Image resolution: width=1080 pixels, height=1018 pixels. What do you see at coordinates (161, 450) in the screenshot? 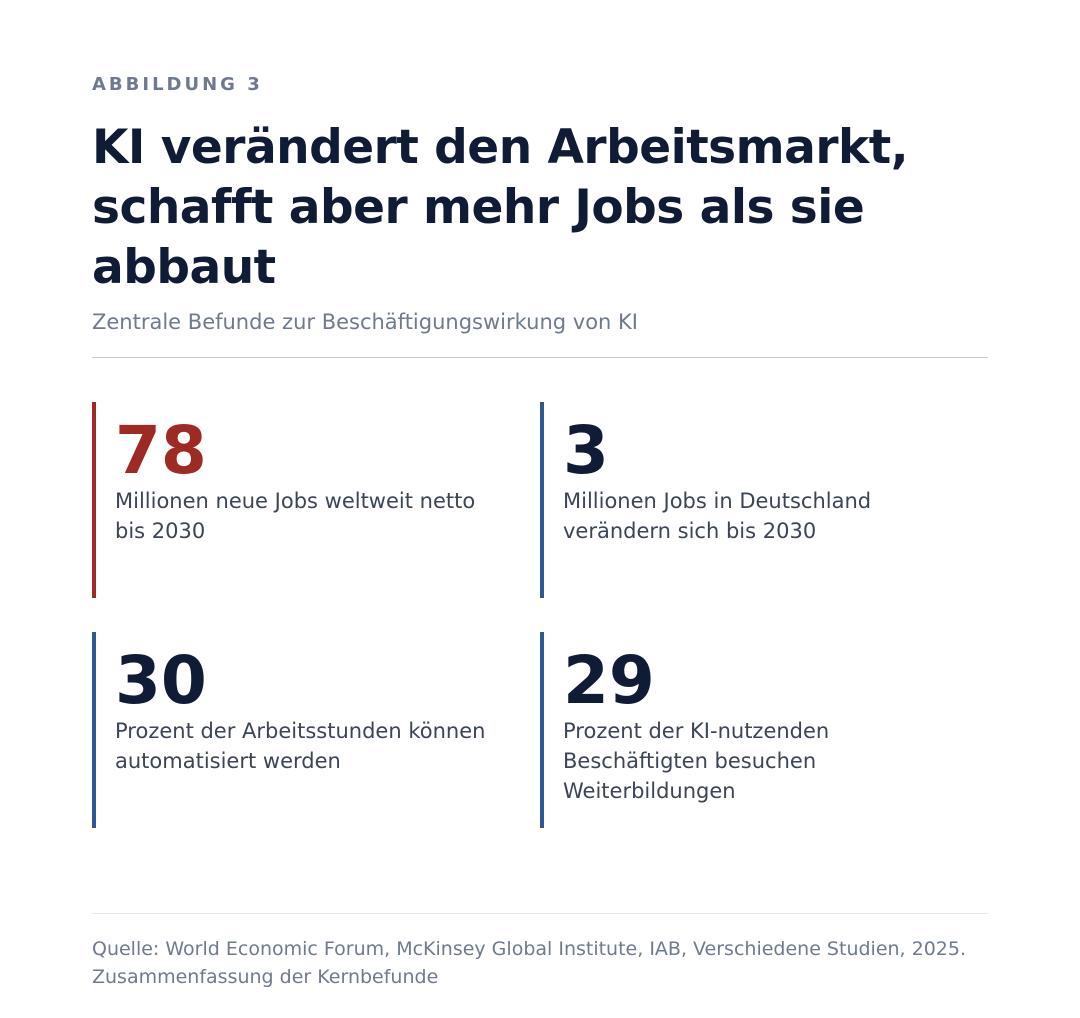
I see `stat-value: 78` at bounding box center [161, 450].